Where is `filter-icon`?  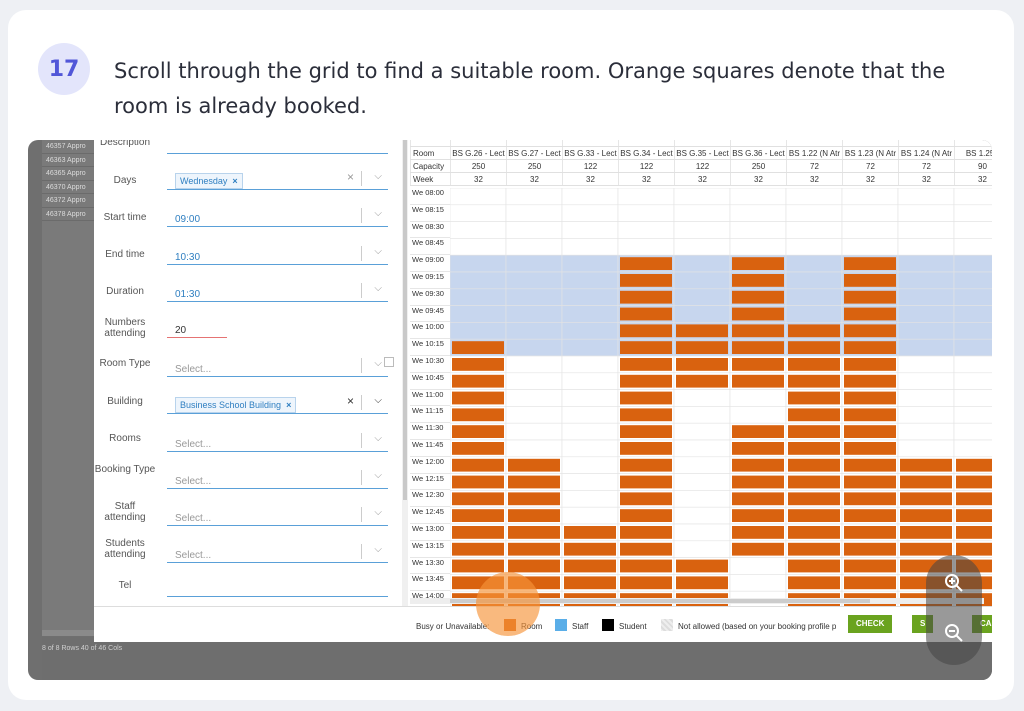 filter-icon is located at coordinates (389, 362).